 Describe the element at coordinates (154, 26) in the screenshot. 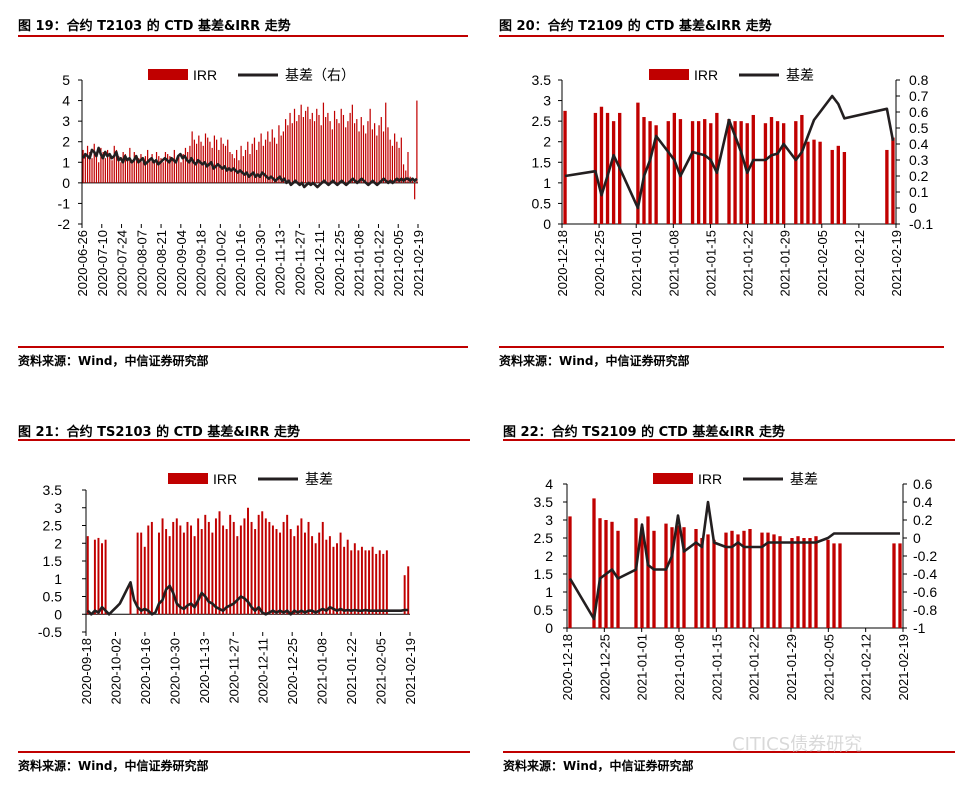

I see `chart-title-fig19: 图 19：合约 T2103 的 CTD 基差&IRR 走势` at that location.